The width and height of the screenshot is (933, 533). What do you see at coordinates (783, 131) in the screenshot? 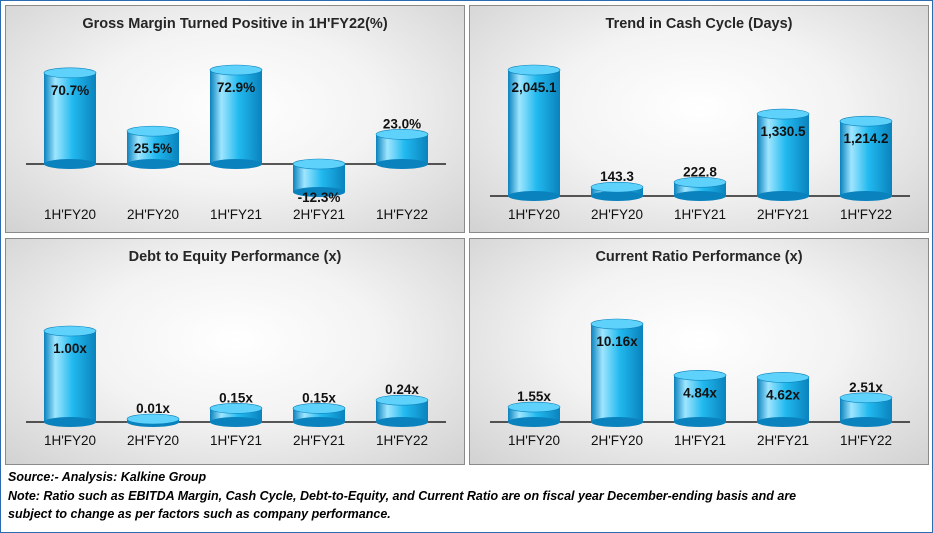
I see `value-label: 1,330.5` at bounding box center [783, 131].